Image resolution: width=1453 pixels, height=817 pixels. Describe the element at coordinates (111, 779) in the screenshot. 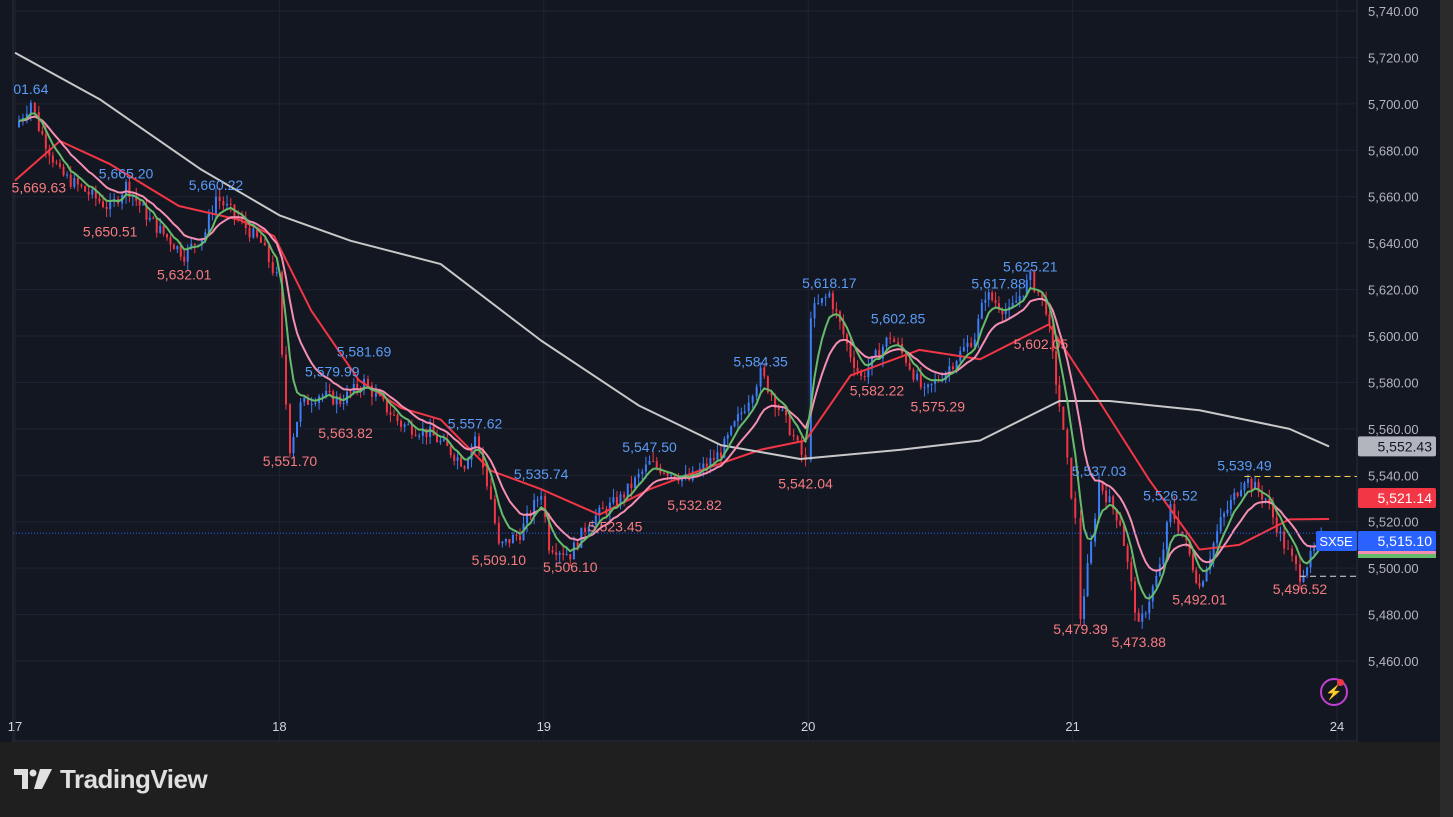

I see `tradingview-logo: TradingView` at that location.